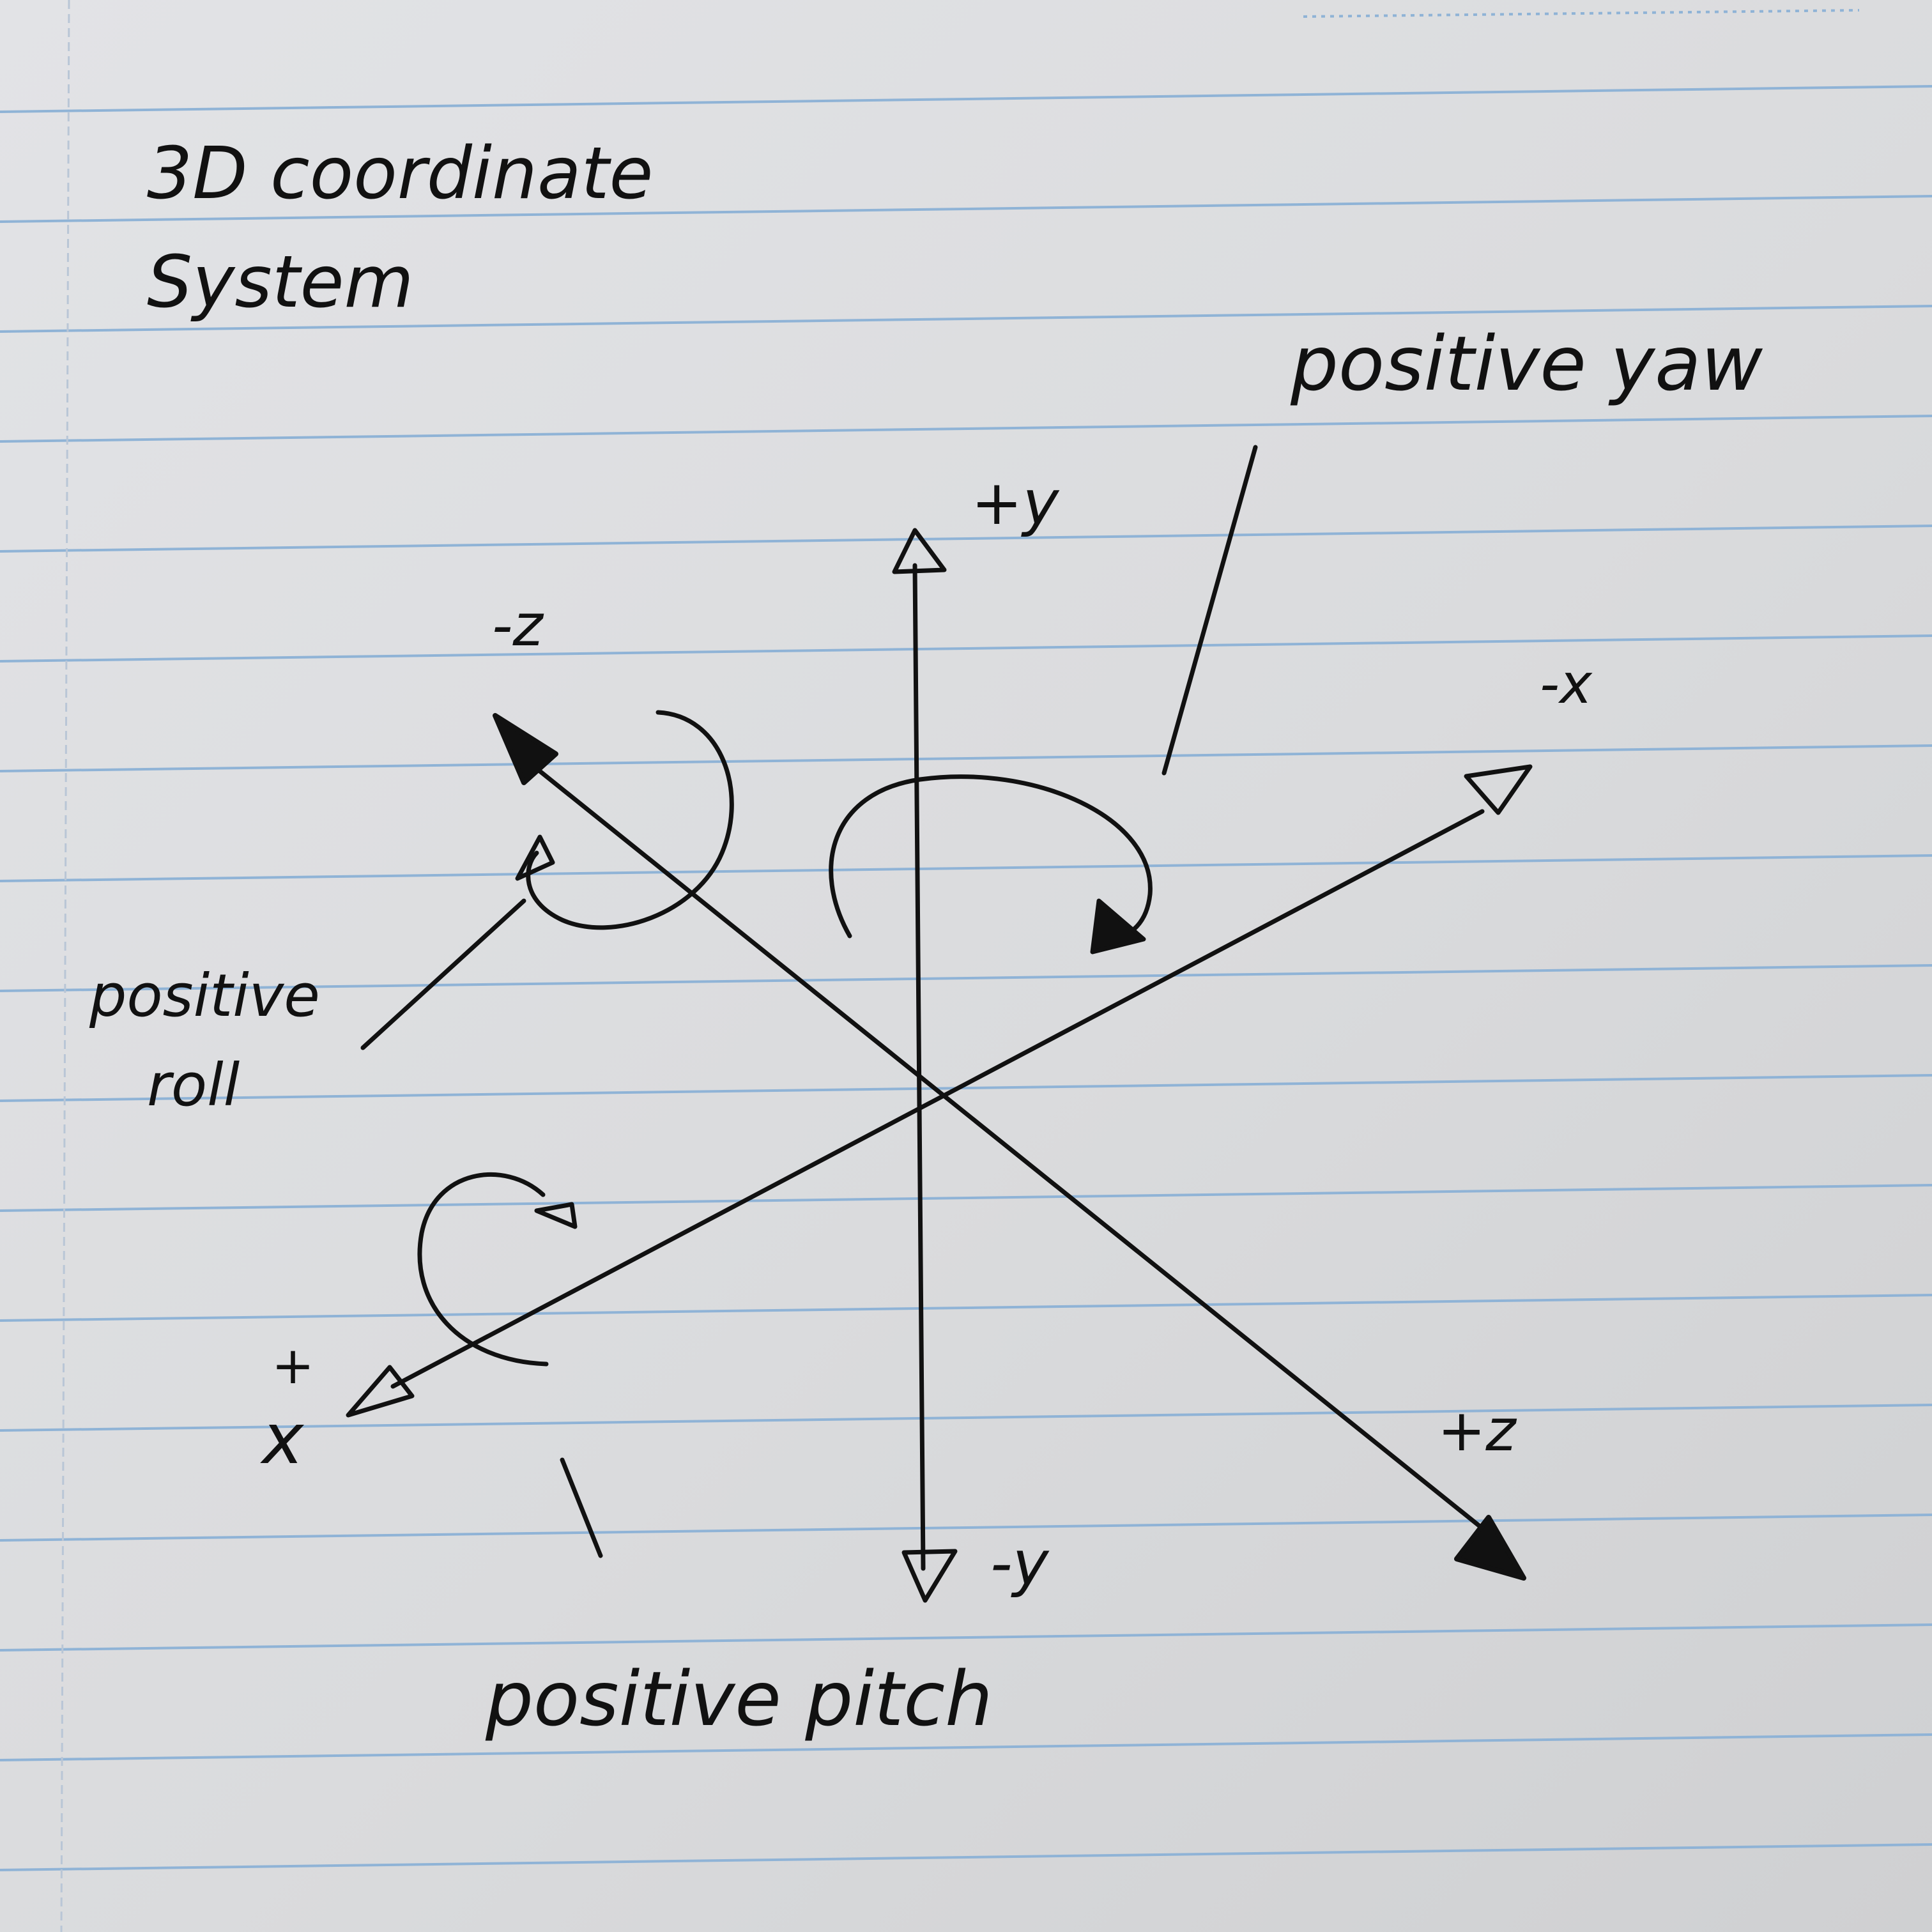  I want to click on roll-label-line-1: positive, so click(204, 996).